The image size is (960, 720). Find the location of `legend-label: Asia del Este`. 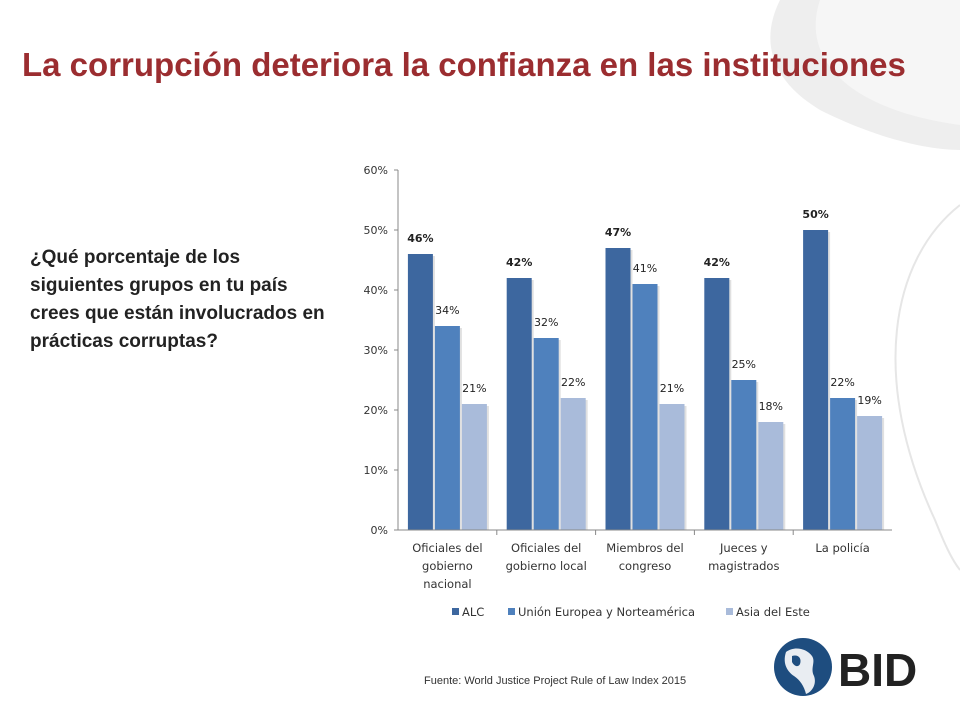

legend-label: Asia del Este is located at coordinates (773, 612).